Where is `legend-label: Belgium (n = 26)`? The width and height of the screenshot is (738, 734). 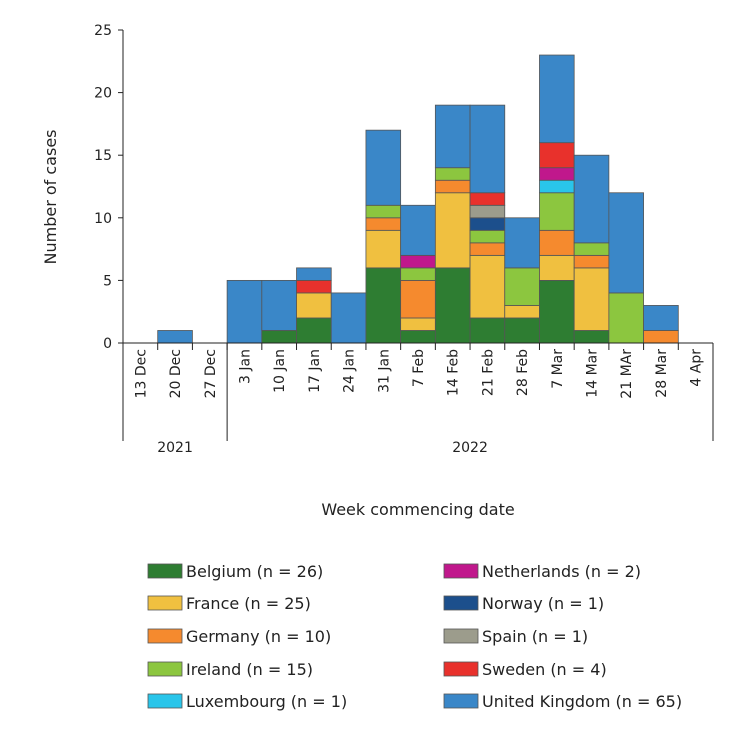
legend-label: Belgium (n = 26) is located at coordinates (254, 571).